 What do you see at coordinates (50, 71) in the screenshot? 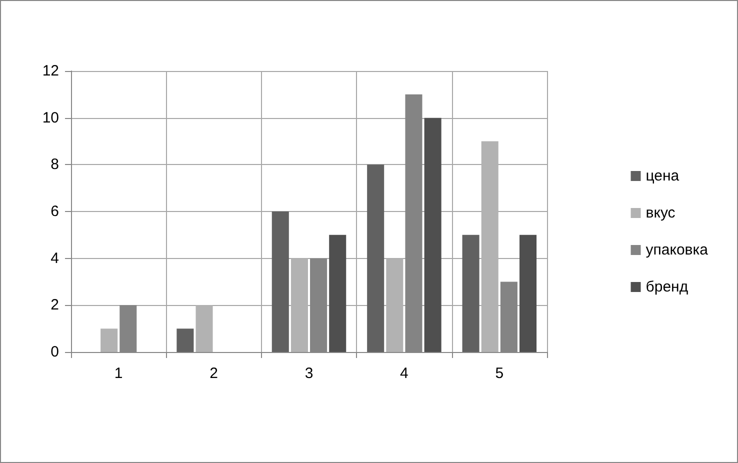
I see `y-tick-label: 12` at bounding box center [50, 71].